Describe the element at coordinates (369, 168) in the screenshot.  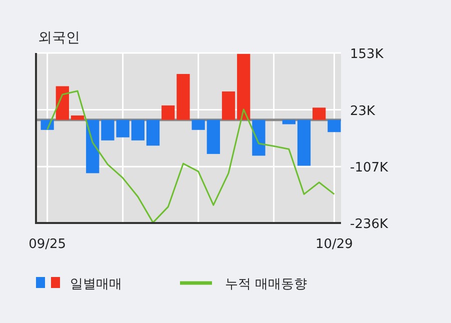
I see `y-tick-label: -107K` at that location.